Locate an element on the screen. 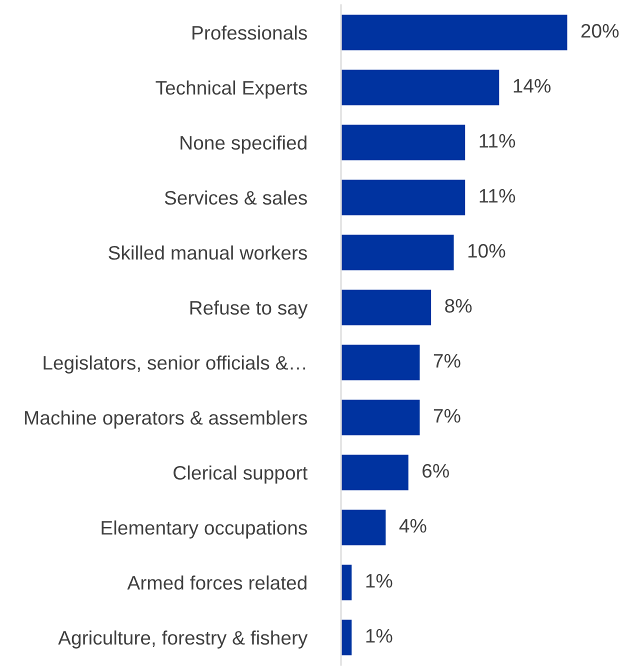 This screenshot has width=640, height=670. y-tick-label: Clerical support is located at coordinates (241, 474).